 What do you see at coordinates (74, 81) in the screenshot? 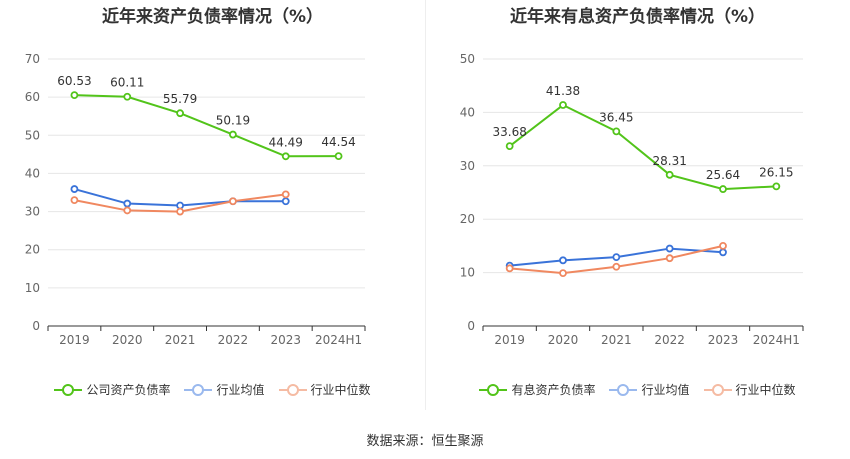
I see `data-label: 60.53` at bounding box center [74, 81].